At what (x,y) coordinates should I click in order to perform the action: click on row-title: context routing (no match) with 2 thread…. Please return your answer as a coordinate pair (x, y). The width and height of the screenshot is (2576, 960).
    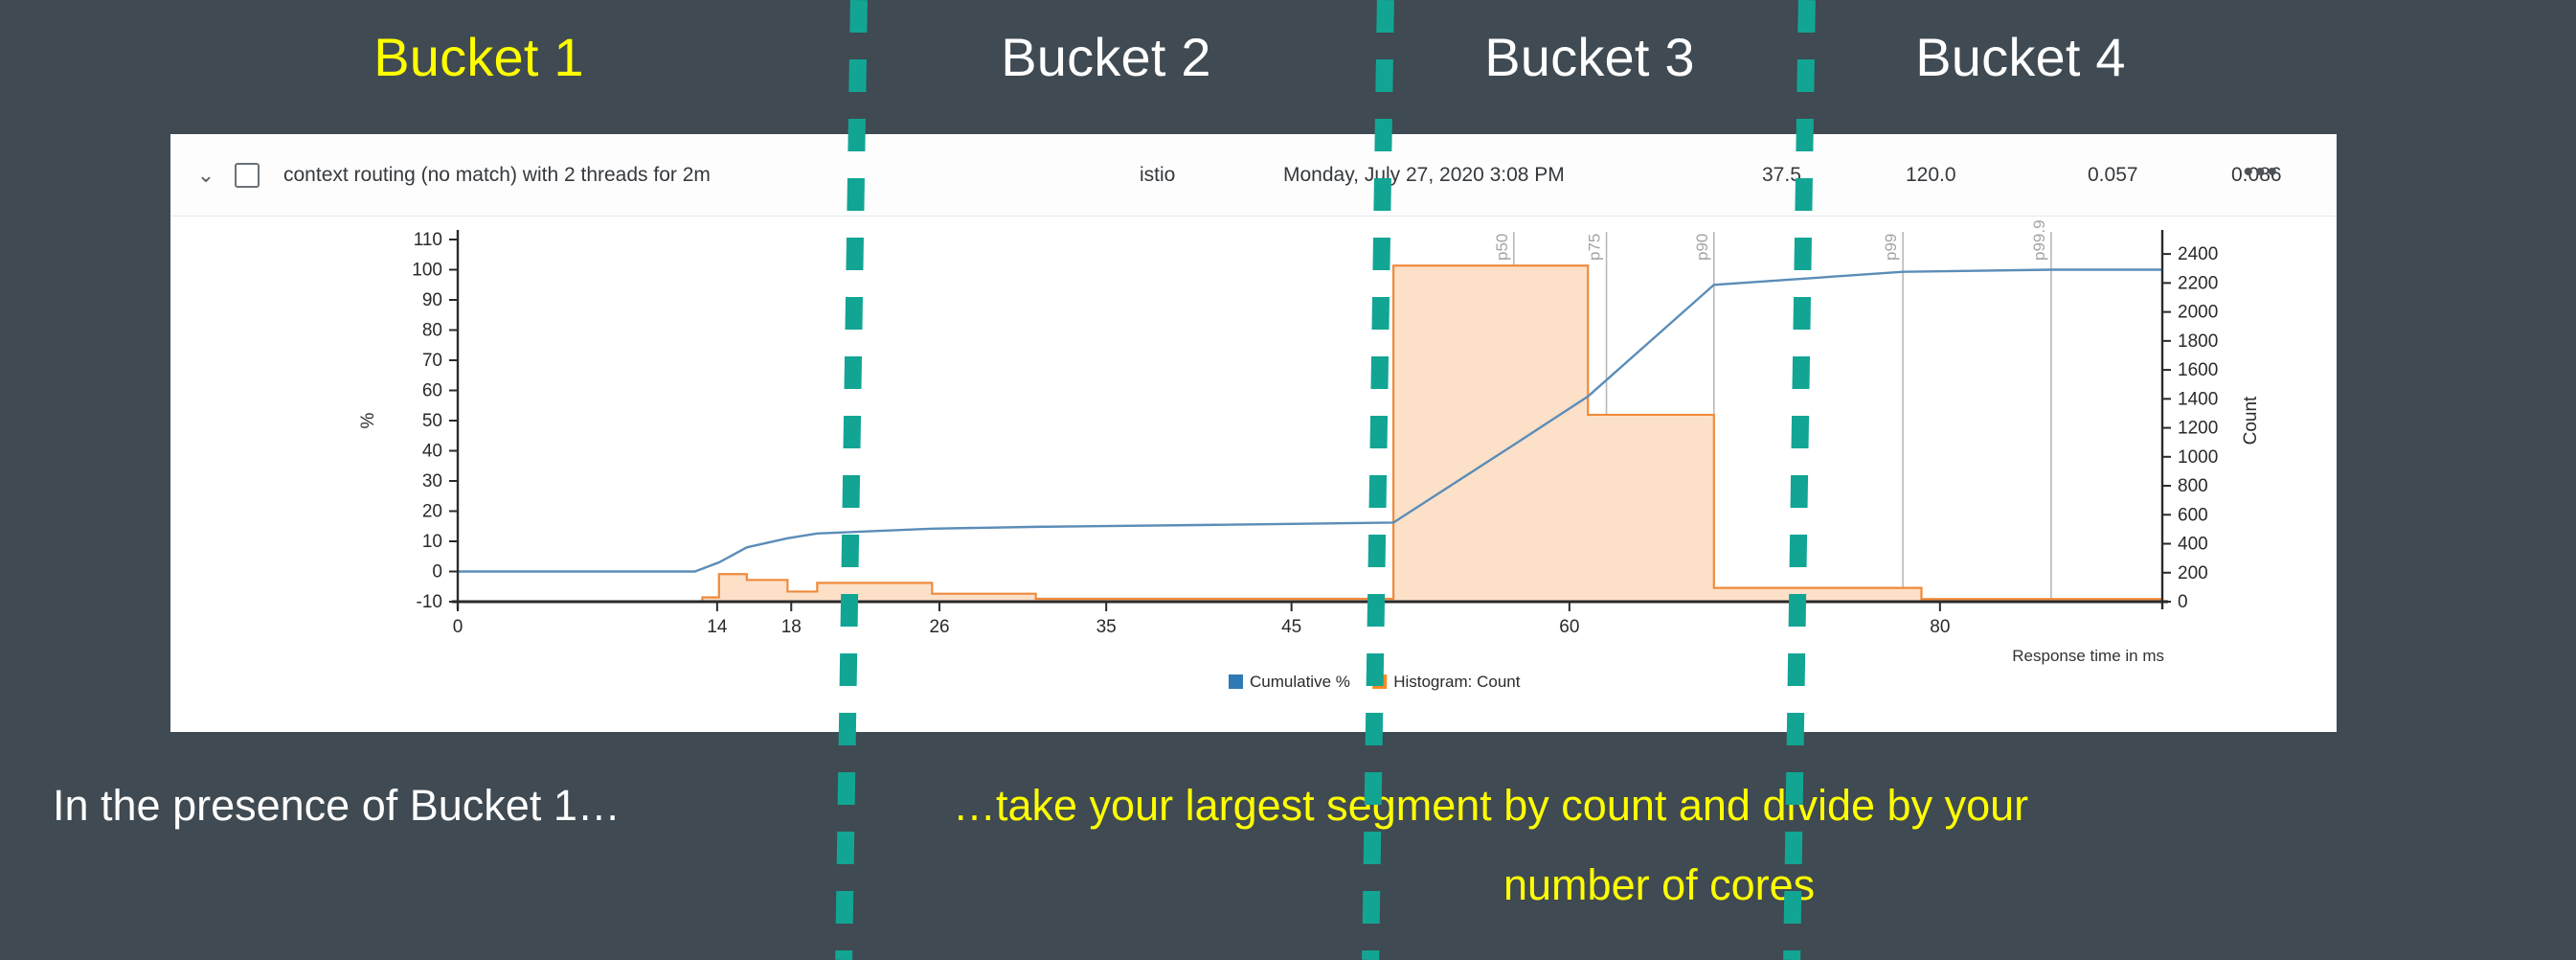
    Looking at the image, I should click on (497, 175).